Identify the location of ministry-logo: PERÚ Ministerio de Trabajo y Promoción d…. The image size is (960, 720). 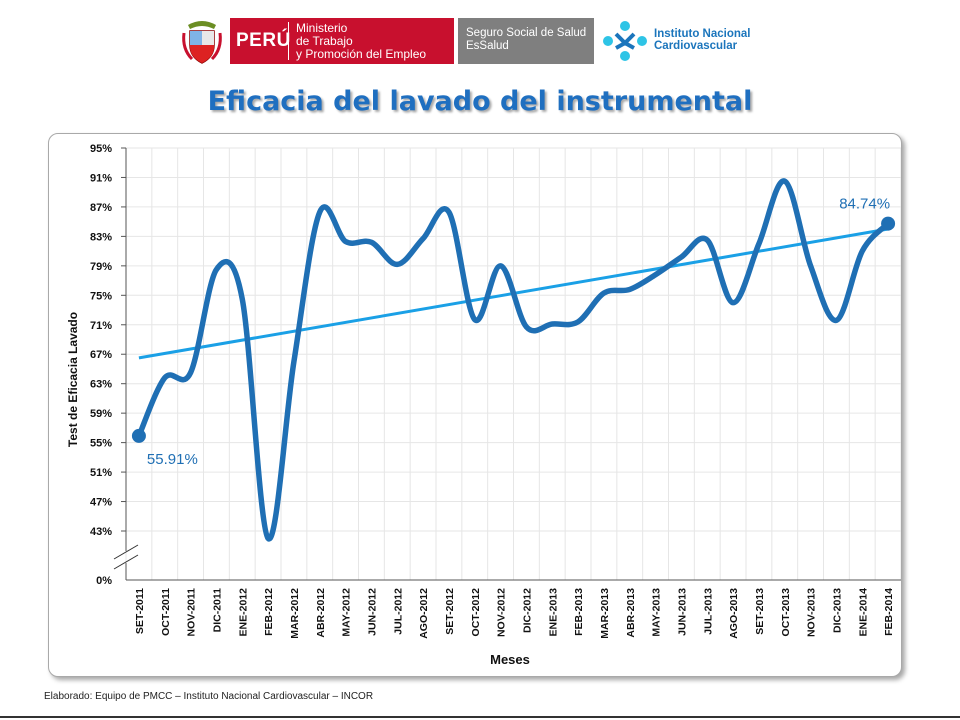
(342, 41).